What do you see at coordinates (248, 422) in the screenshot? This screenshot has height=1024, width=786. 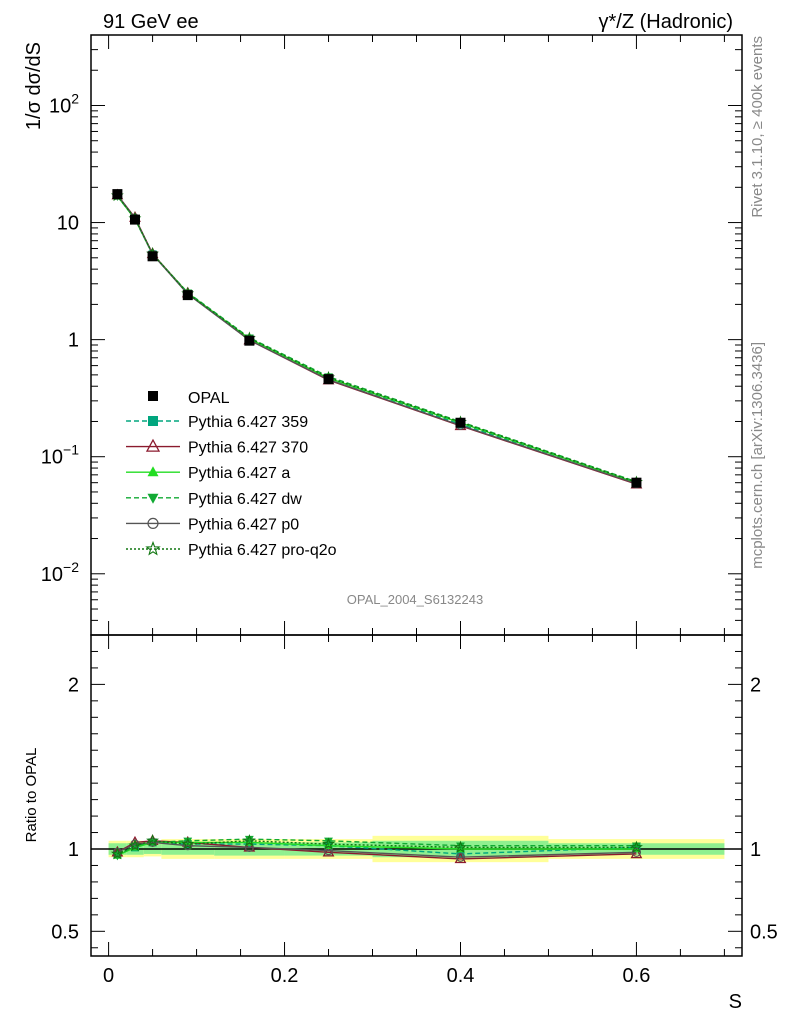 I see `legend-label: Pythia 6.427 359` at bounding box center [248, 422].